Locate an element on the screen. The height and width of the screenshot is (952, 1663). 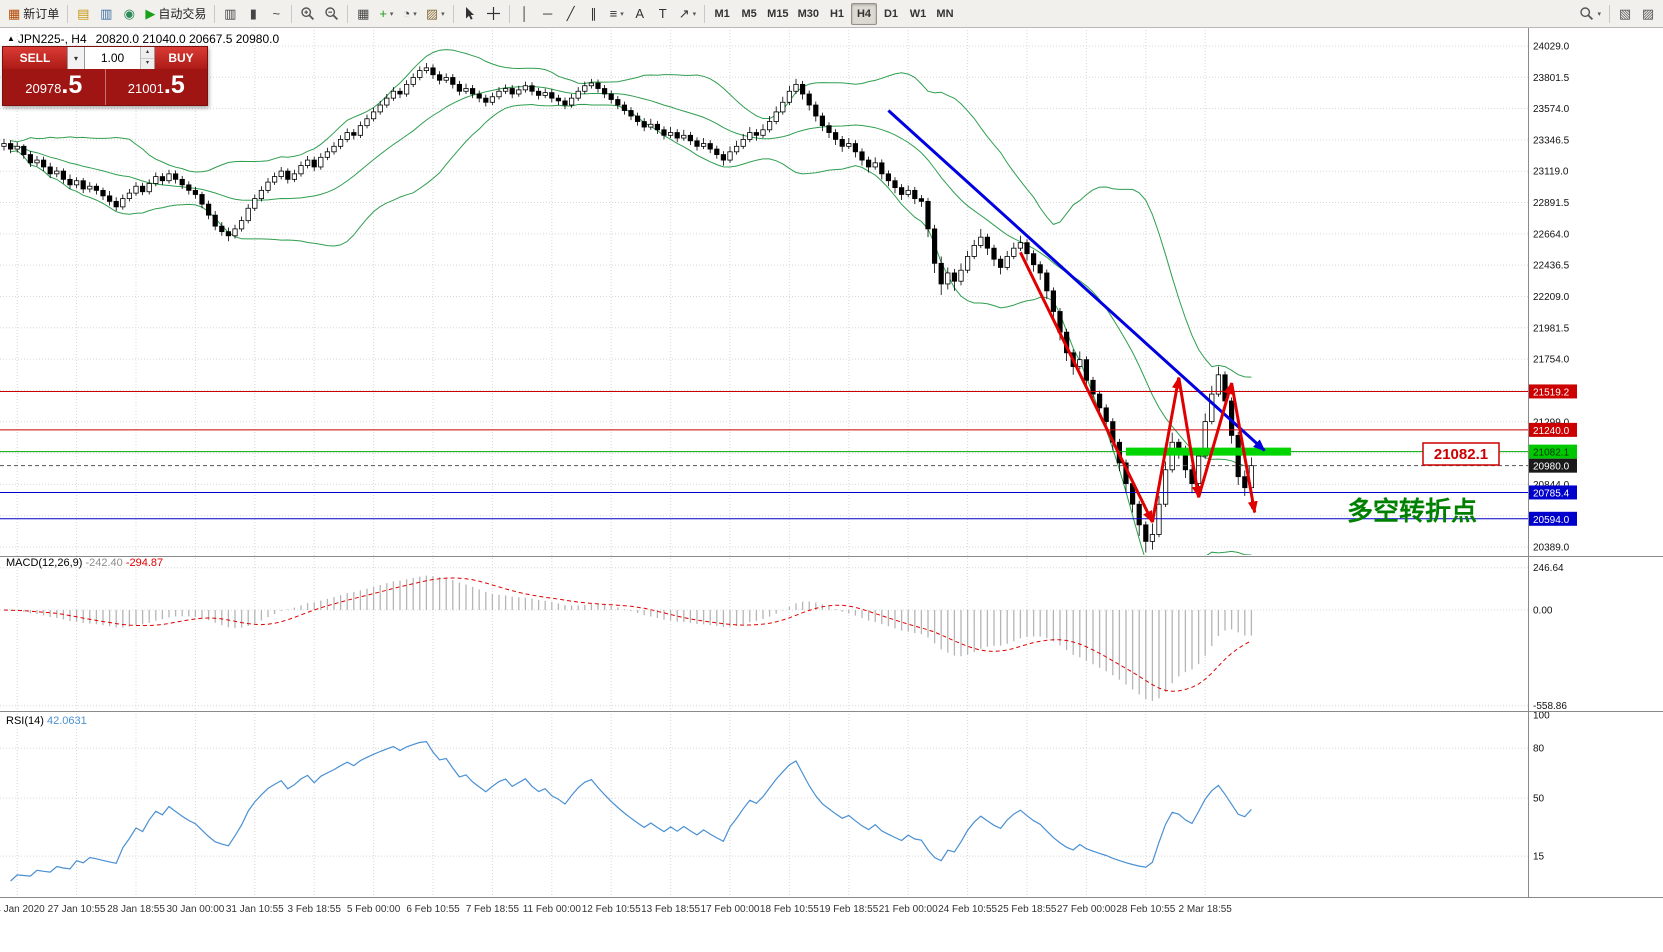
price-callout: 21082.1 is located at coordinates (1461, 454).